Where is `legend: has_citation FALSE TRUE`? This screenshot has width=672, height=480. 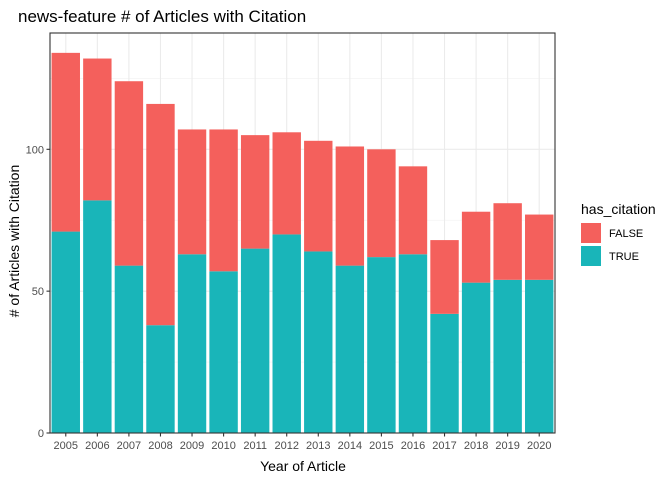
legend: has_citation FALSE TRUE is located at coordinates (618, 233).